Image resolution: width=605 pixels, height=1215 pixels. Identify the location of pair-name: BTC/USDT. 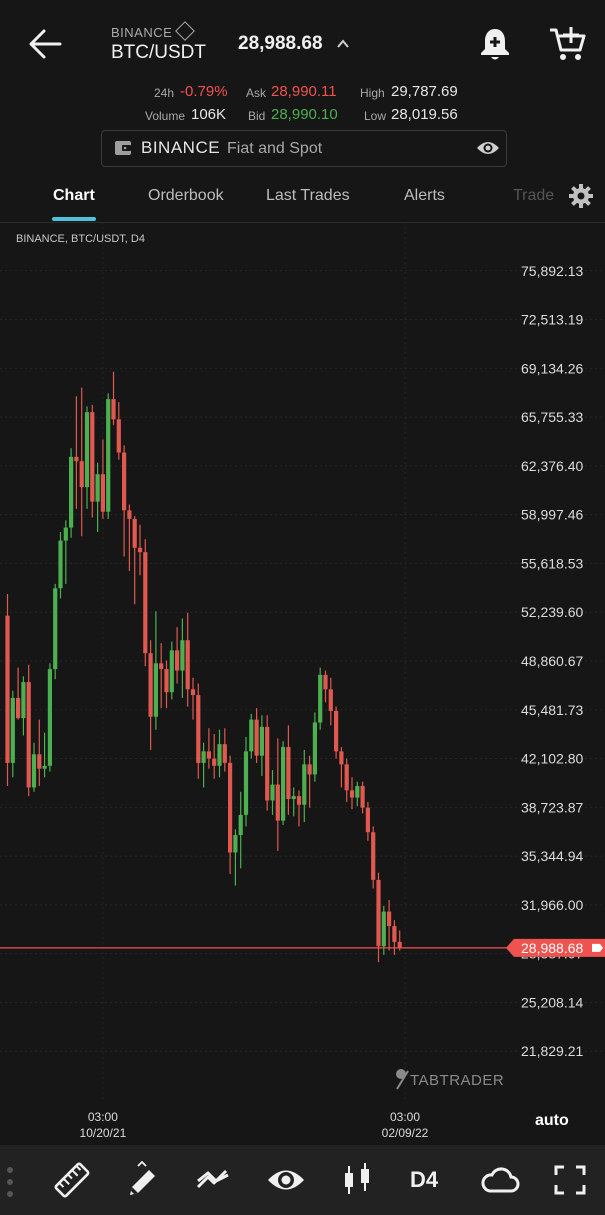
(158, 52).